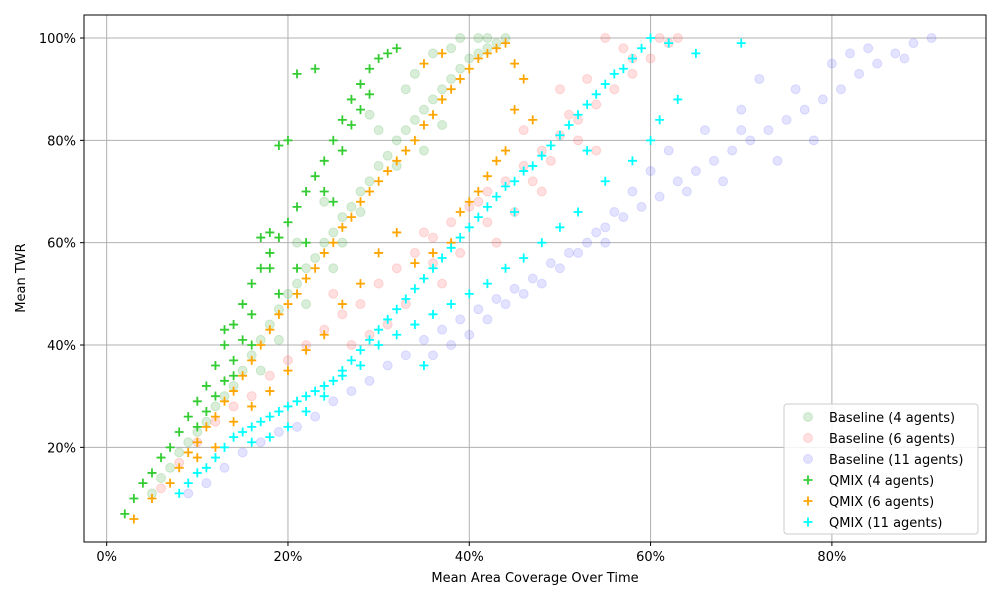  What do you see at coordinates (650, 557) in the screenshot?
I see `x-tick-label: 60%` at bounding box center [650, 557].